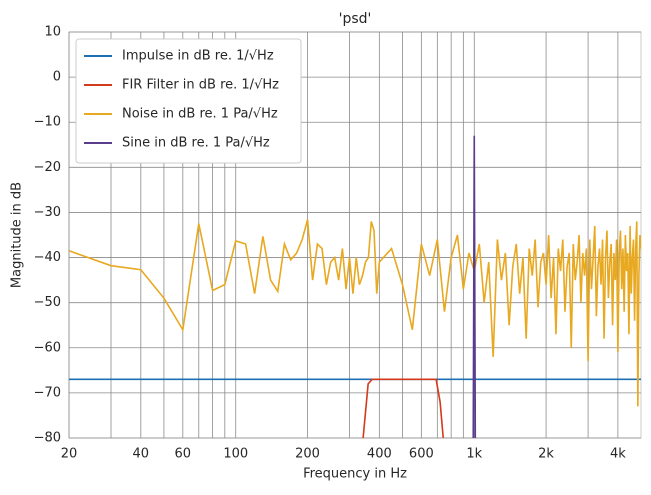 The image size is (651, 495). Describe the element at coordinates (235, 454) in the screenshot. I see `x-tick-label: 100` at that location.